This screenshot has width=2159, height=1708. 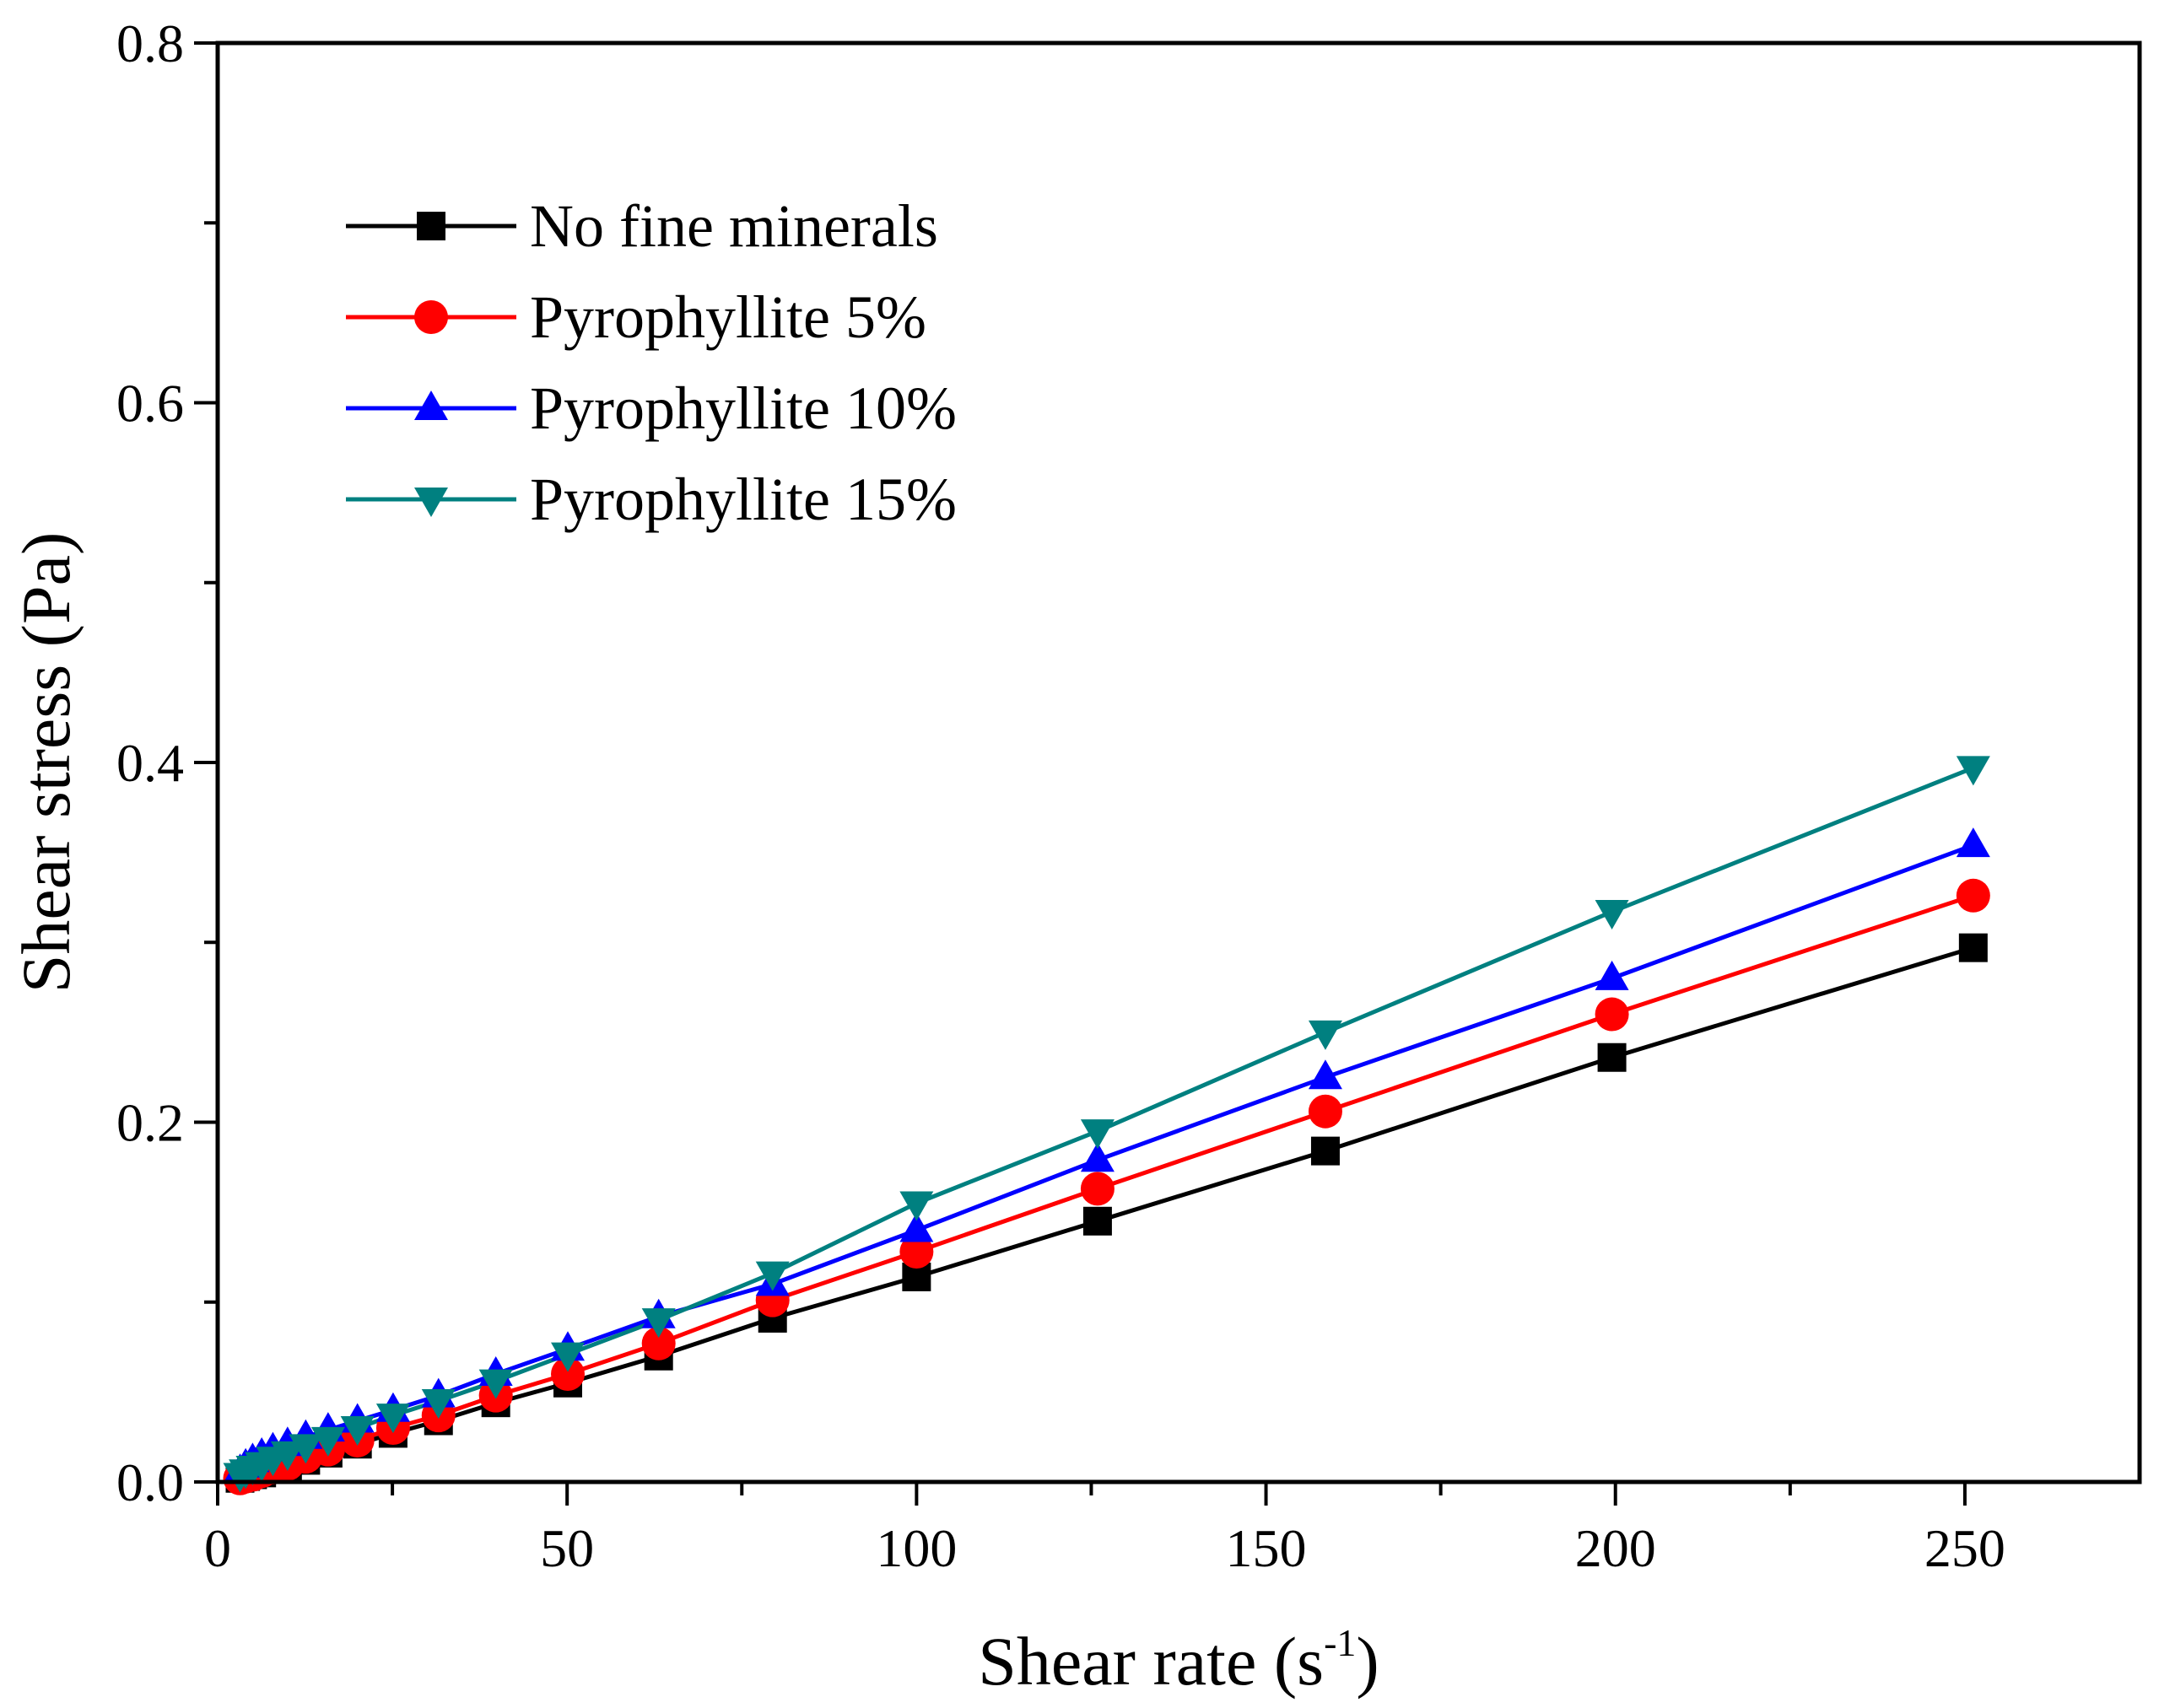 What do you see at coordinates (728, 317) in the screenshot?
I see `legend-label: Pyrophyllite 5%` at bounding box center [728, 317].